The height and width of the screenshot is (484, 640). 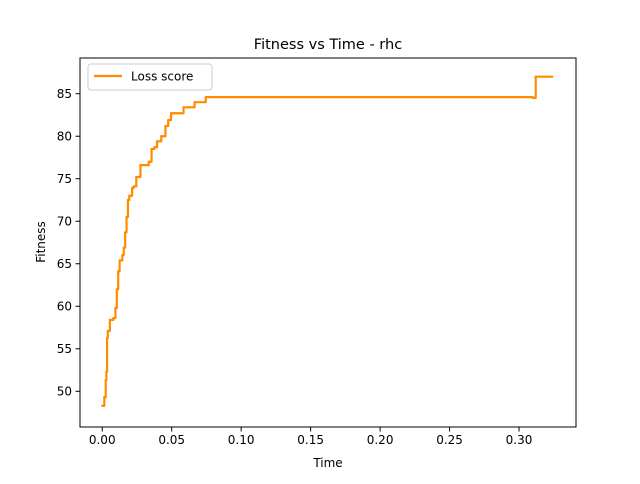 I want to click on x-axis: 0.00 0.05 0.10 0.15 0.20 0.25 0.30, so click(x=311, y=437).